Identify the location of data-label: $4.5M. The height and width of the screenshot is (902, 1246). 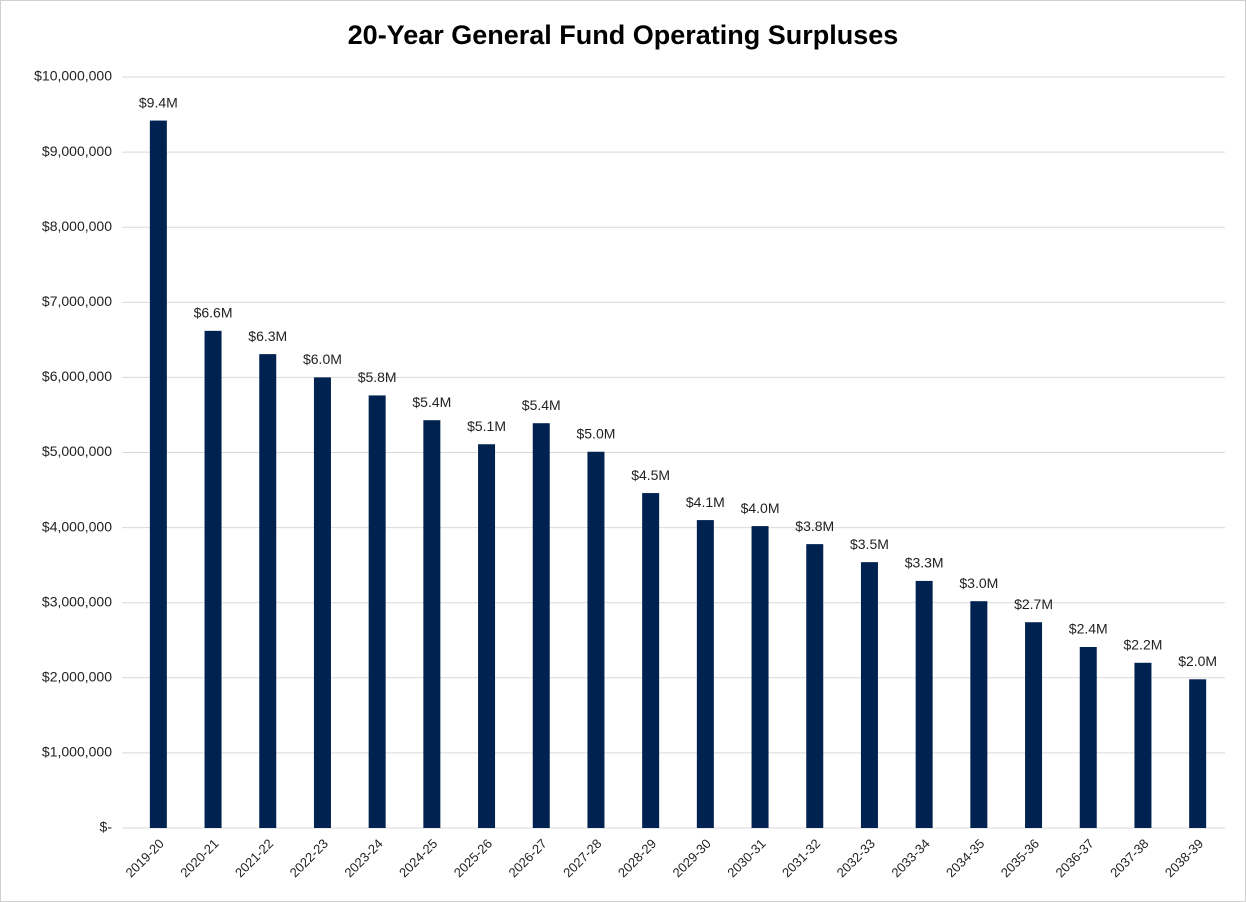
(650, 475).